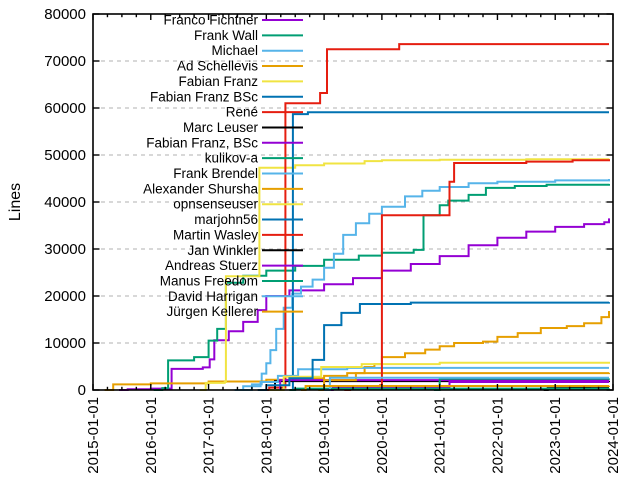 This screenshot has height=480, width=640. Describe the element at coordinates (209, 280) in the screenshot. I see `legend-label-manus-freedom: Manus Freedom` at that location.